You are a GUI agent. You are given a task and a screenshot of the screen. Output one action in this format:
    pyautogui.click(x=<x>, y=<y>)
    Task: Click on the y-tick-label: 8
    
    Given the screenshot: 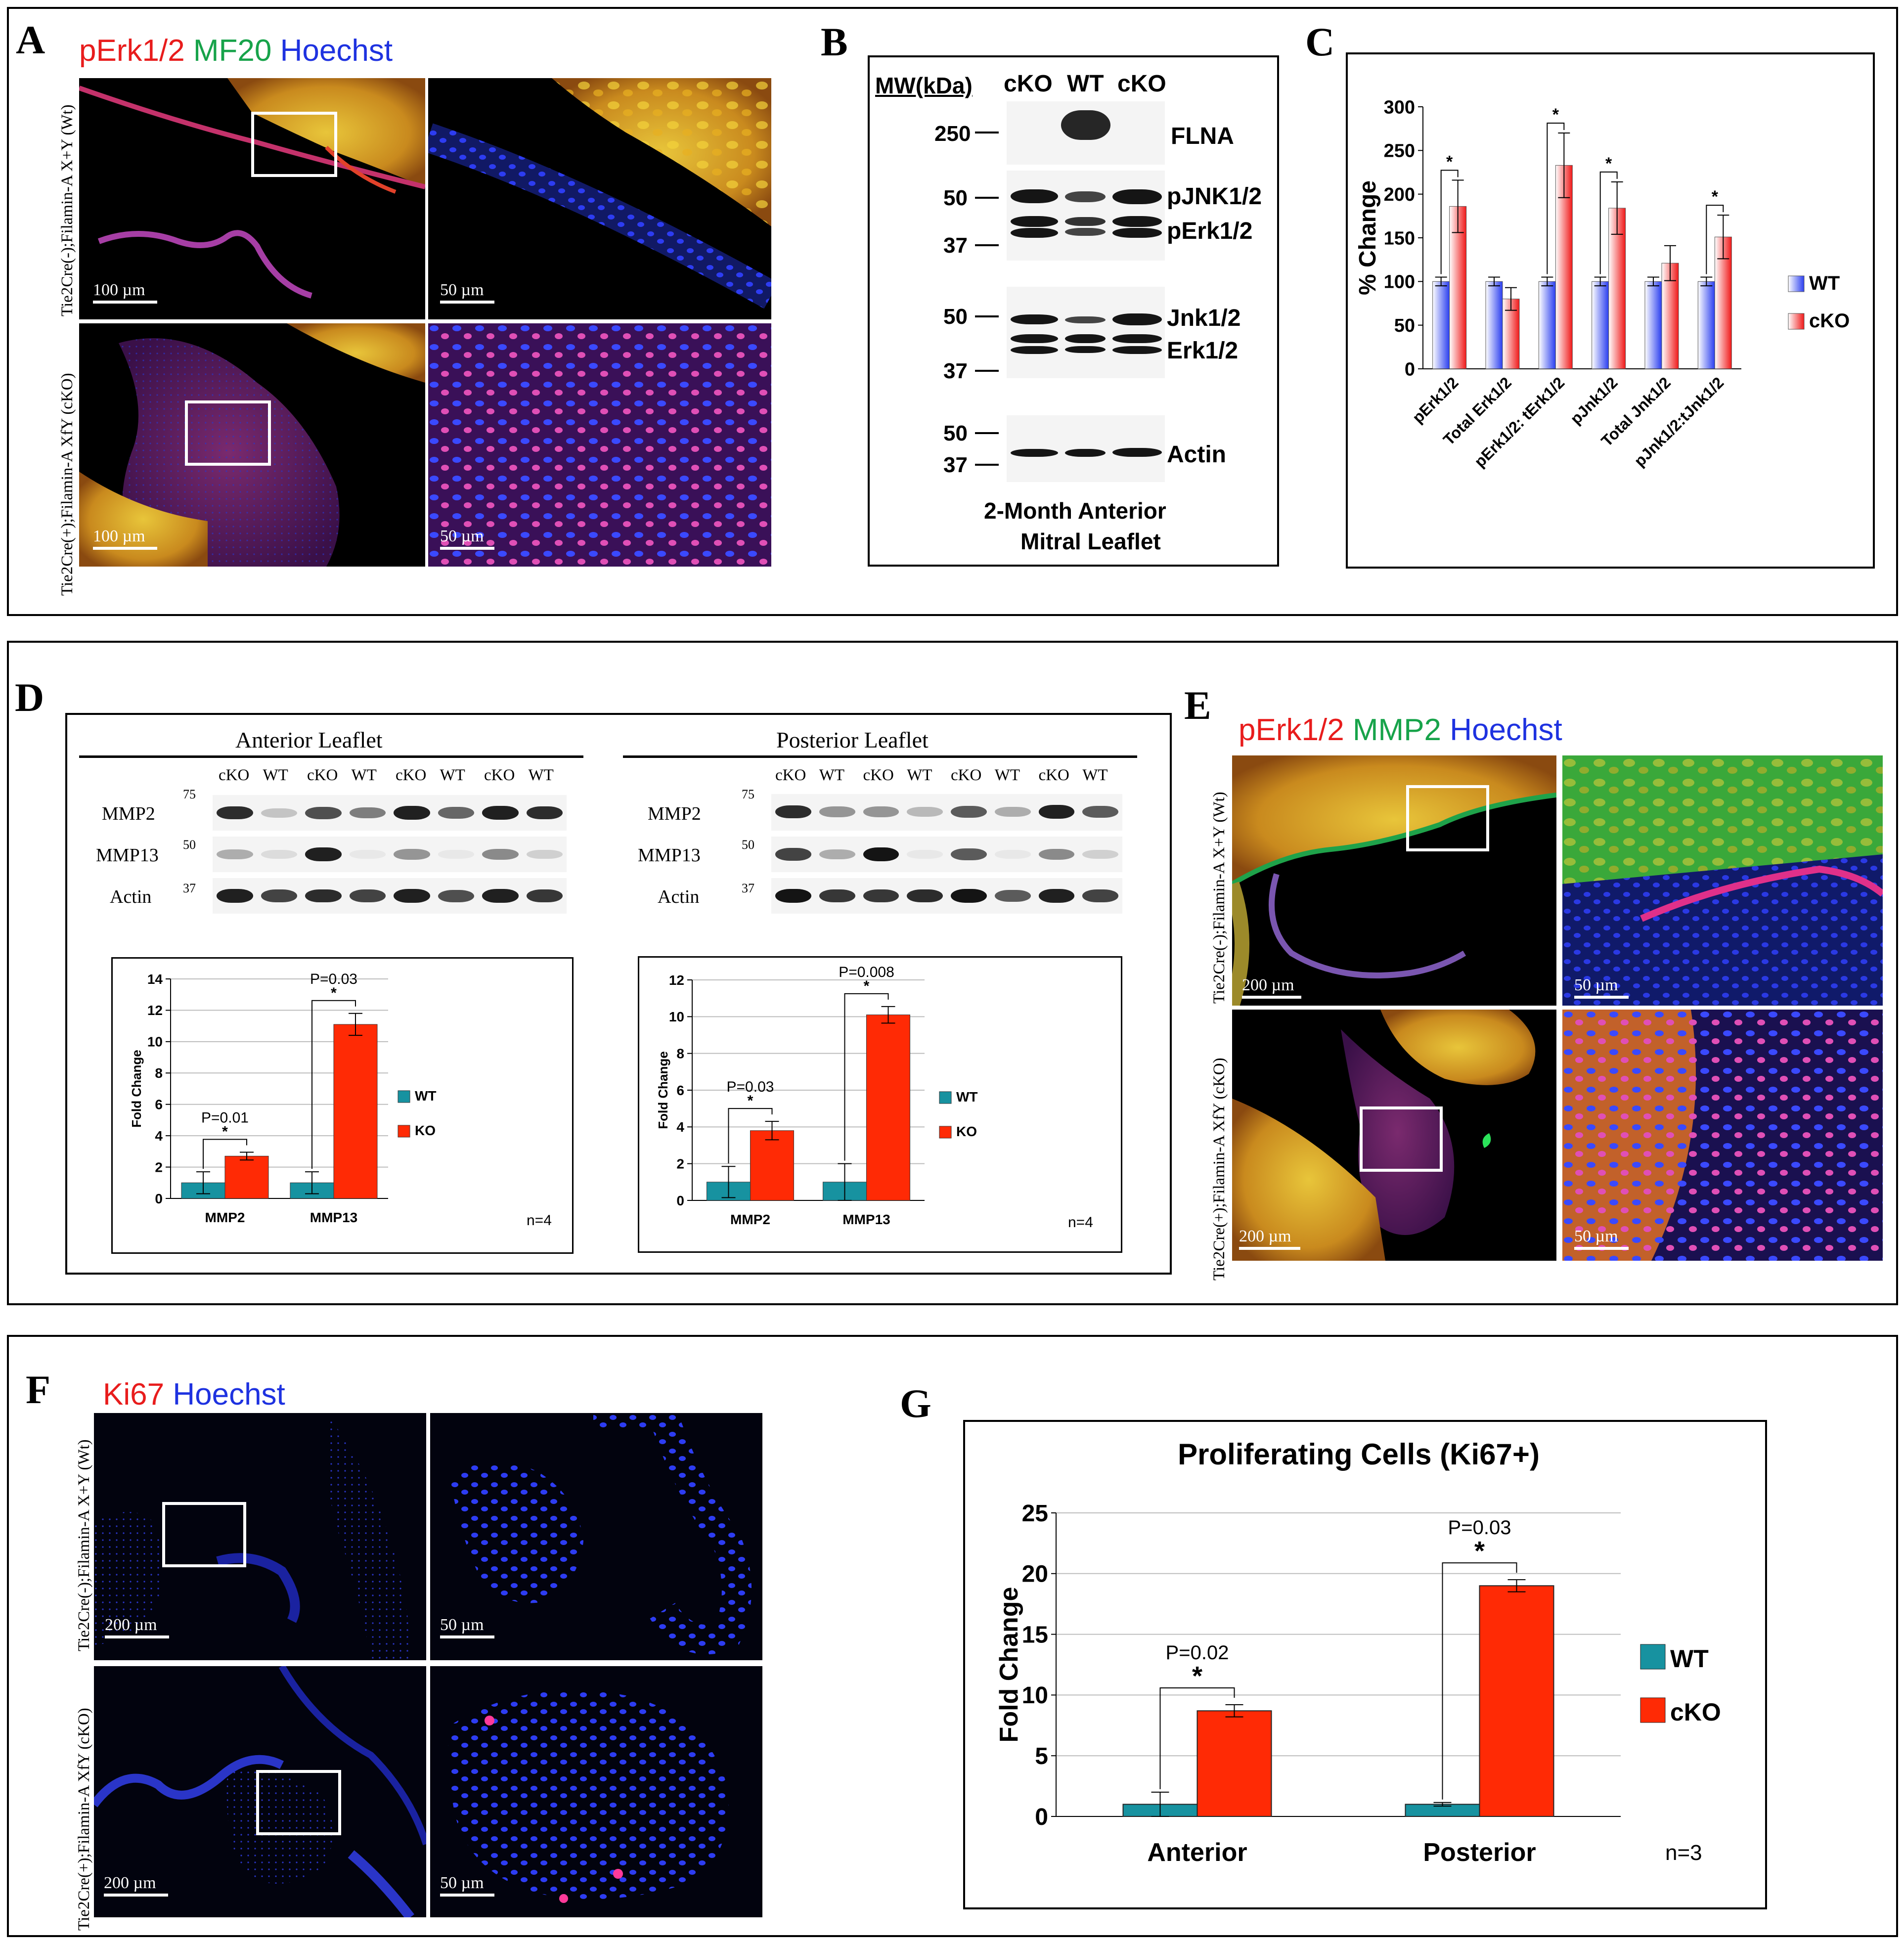 What is the action you would take?
    pyautogui.click(x=159, y=1073)
    